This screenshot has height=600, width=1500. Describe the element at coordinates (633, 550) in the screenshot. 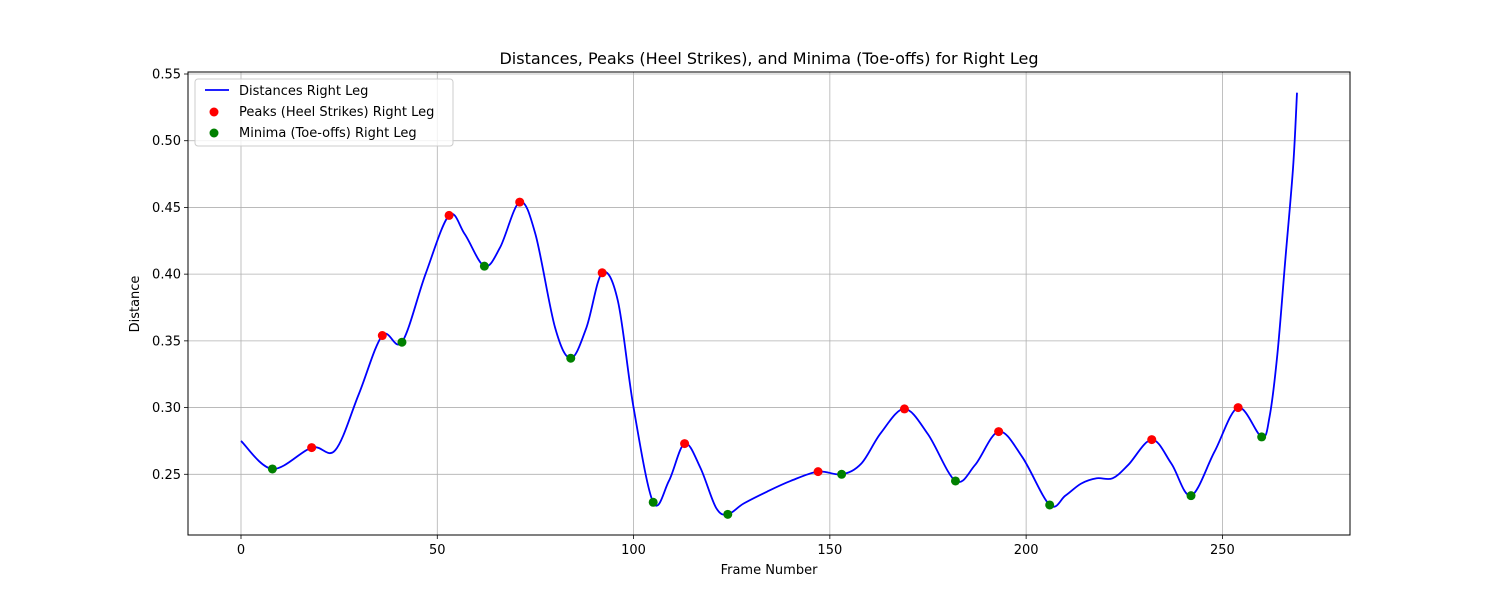

I see `x-tick-label: 100` at that location.